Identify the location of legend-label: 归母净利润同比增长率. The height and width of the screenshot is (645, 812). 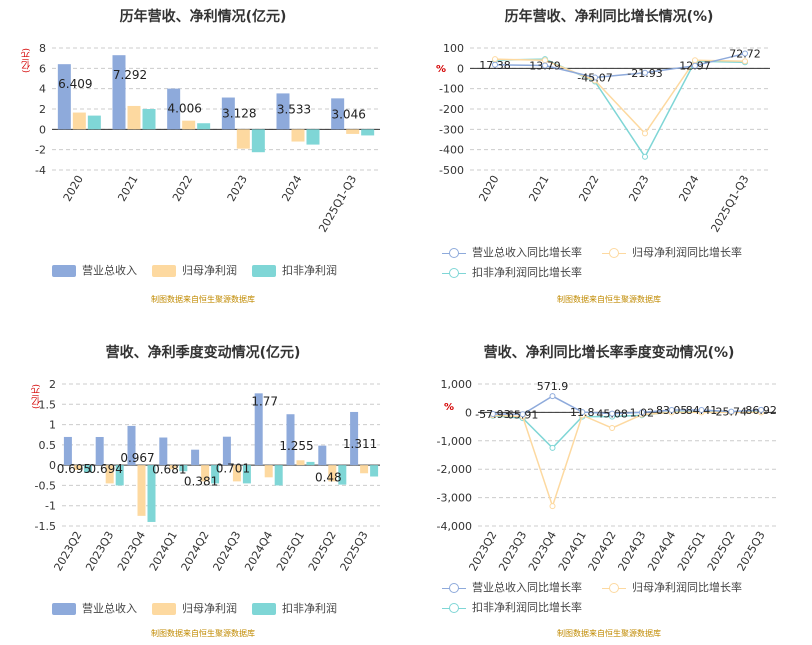
(687, 587).